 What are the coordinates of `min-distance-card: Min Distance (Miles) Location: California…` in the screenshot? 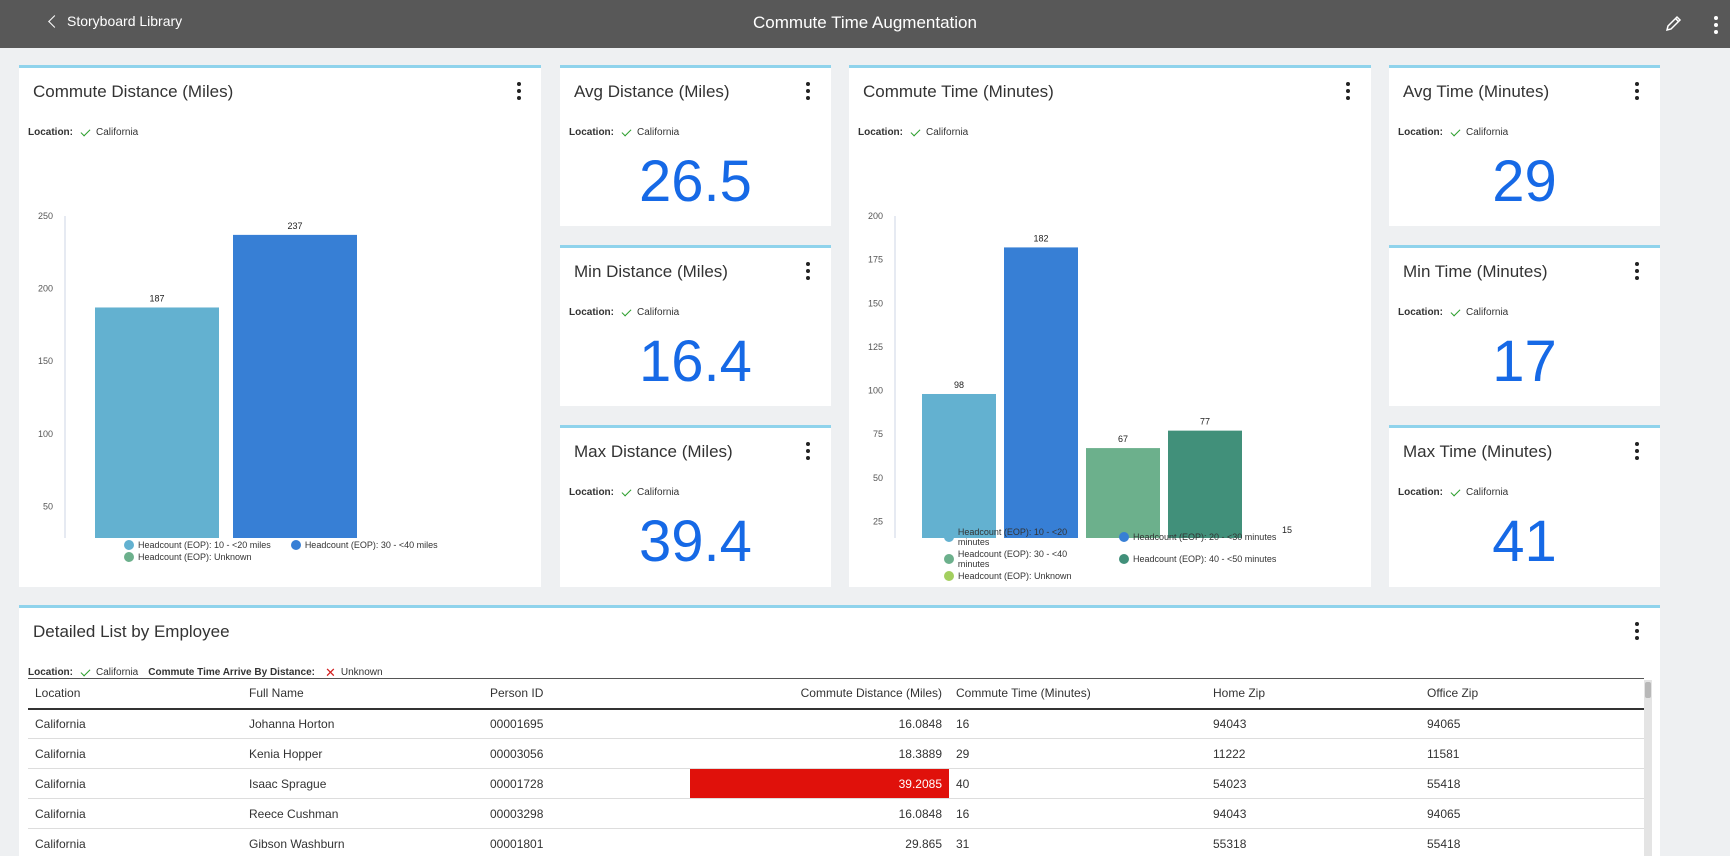 It's located at (695, 325).